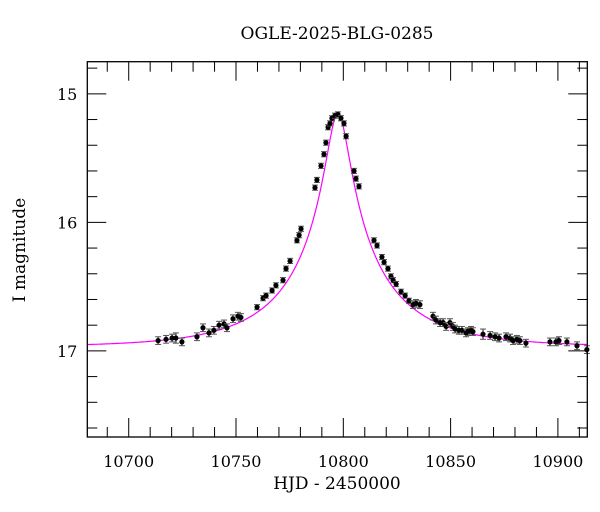 This screenshot has width=600, height=512. Describe the element at coordinates (343, 461) in the screenshot. I see `x-tick-label: 10800` at that location.